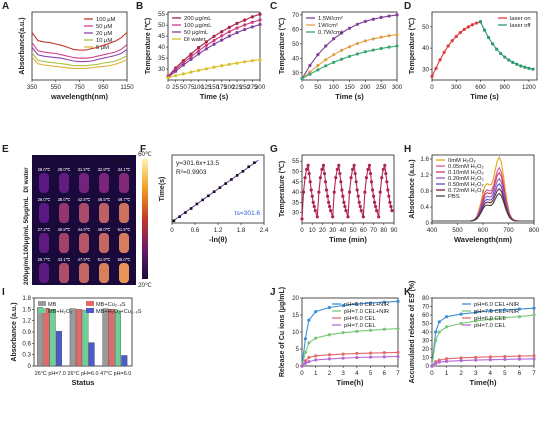  What do you see at coordinates (119, 312) in the screenshot?
I see `legend-label-I: MB+H₂O₂+Cu₂₋ₓS` at bounding box center [119, 312].